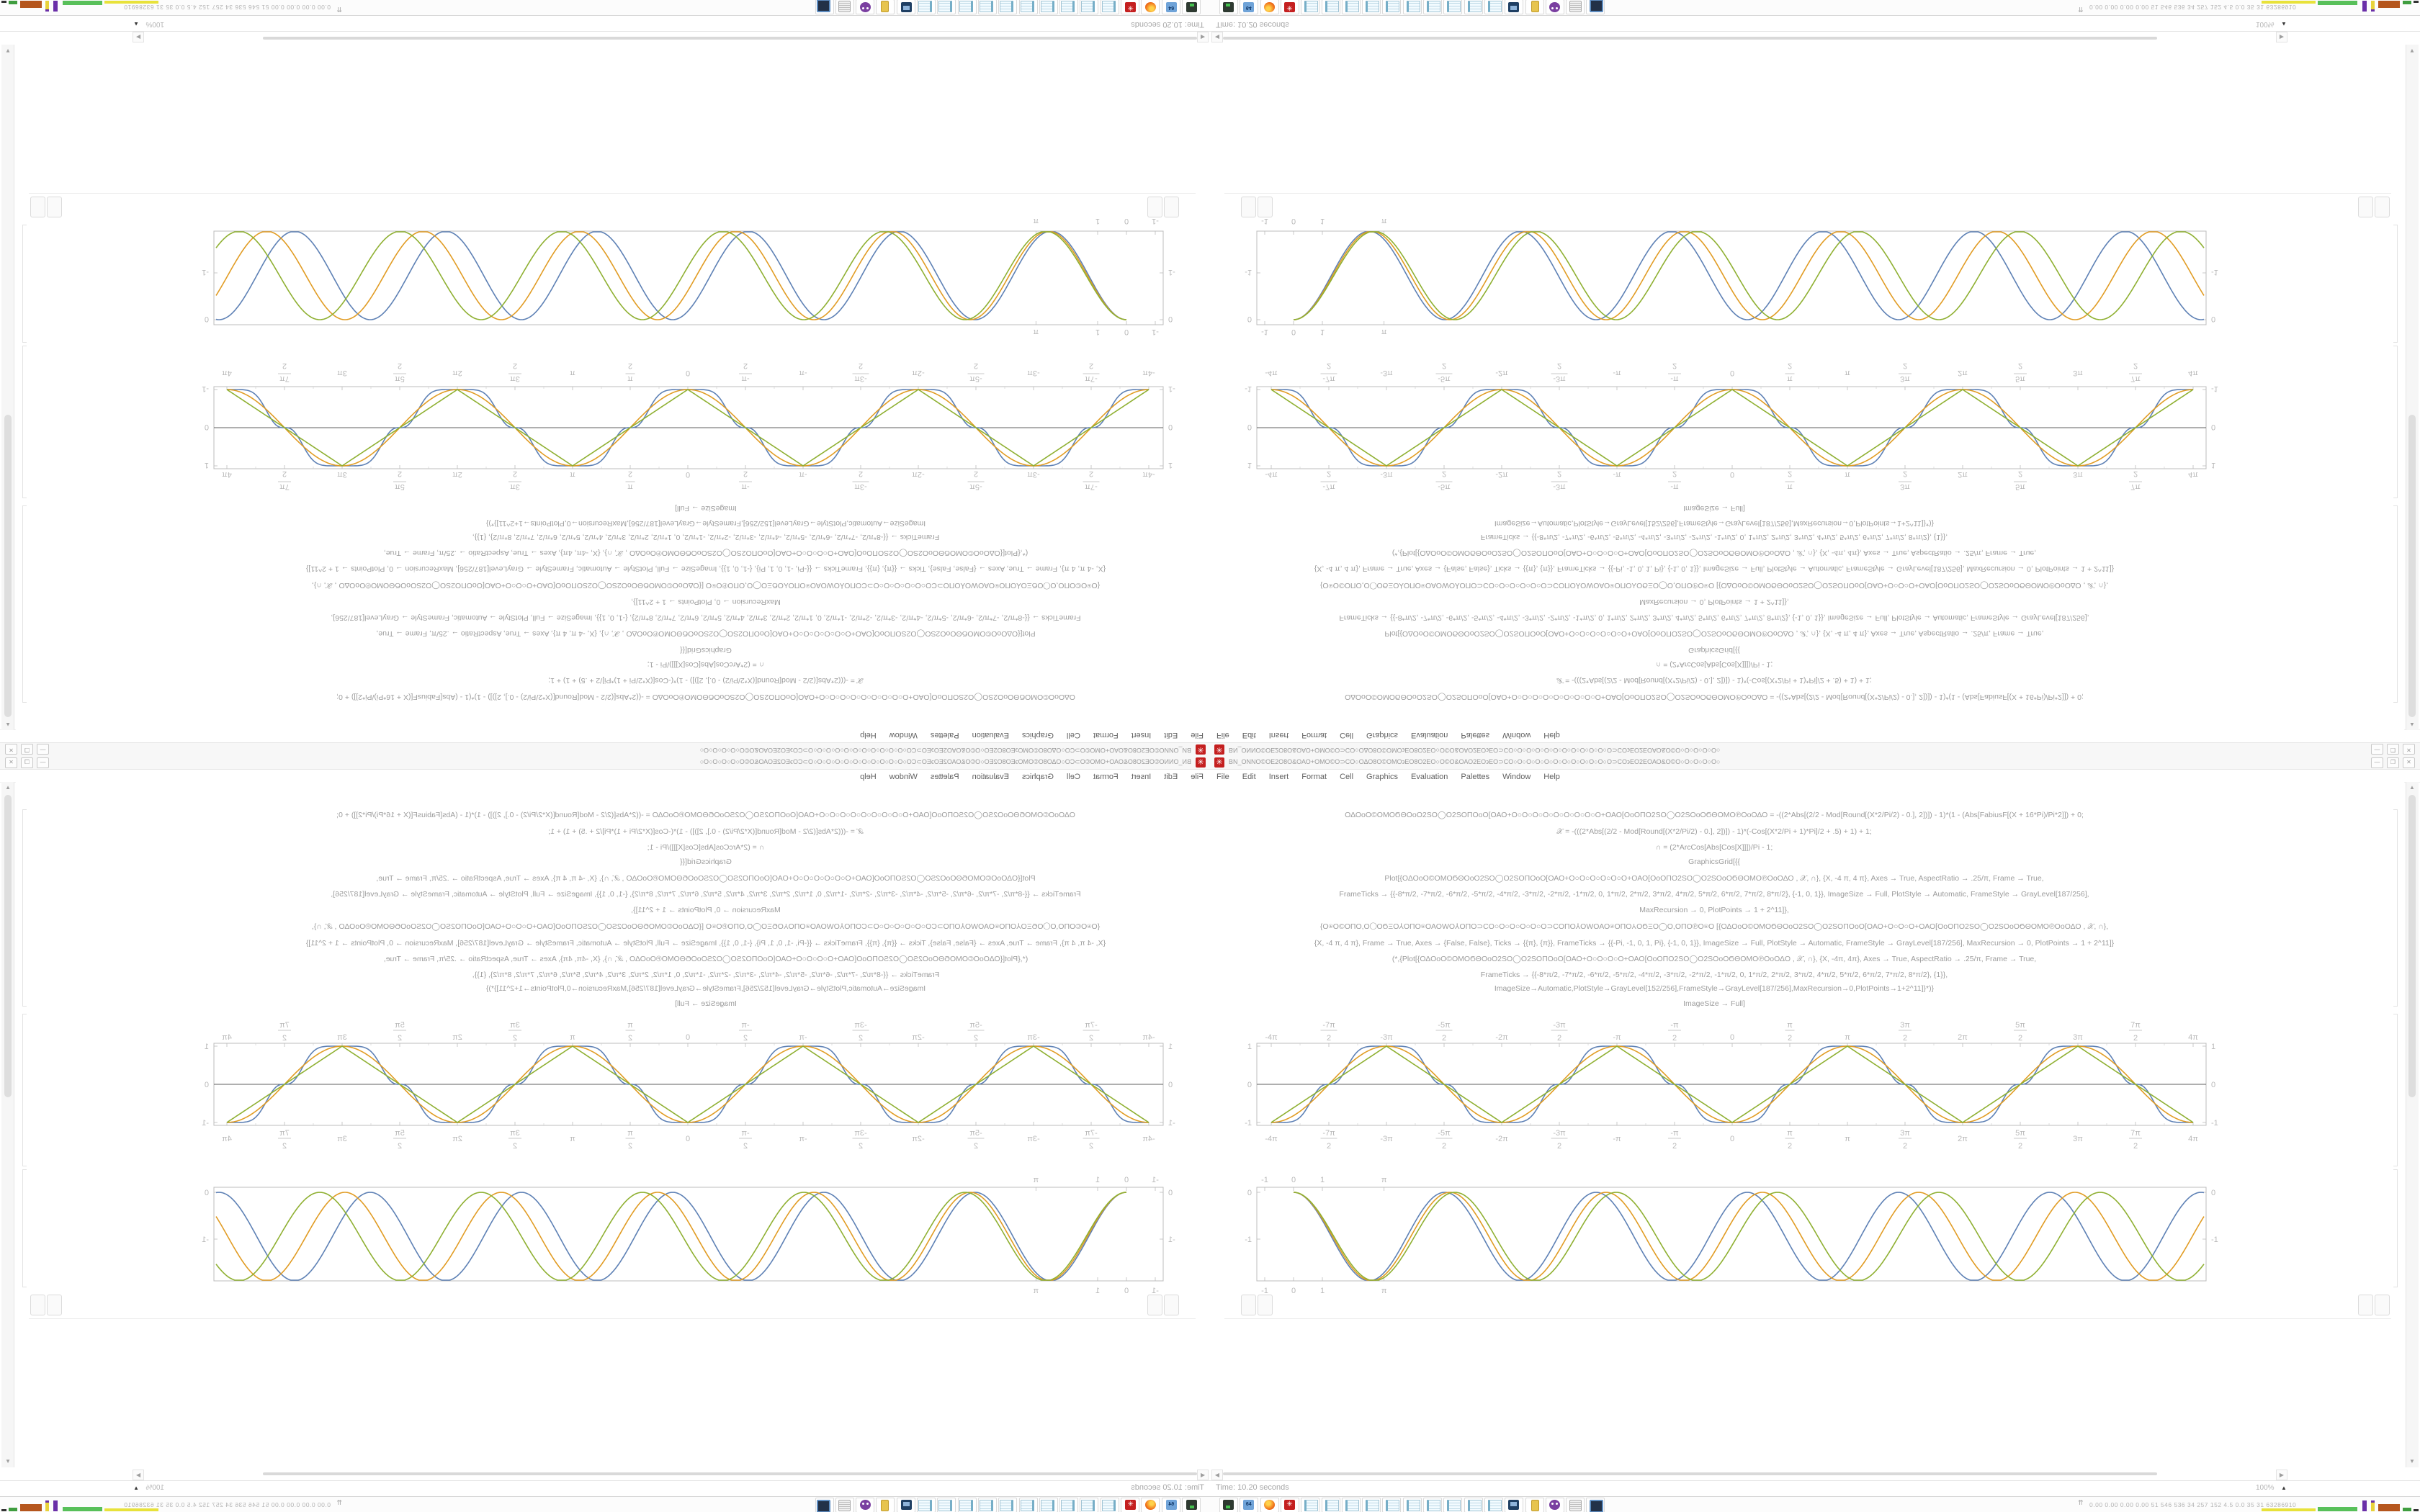 This screenshot has height=1512, width=2420. What do you see at coordinates (1249, 1505) in the screenshot?
I see `taskbar-button-floppy-64-icon: 64` at bounding box center [1249, 1505].